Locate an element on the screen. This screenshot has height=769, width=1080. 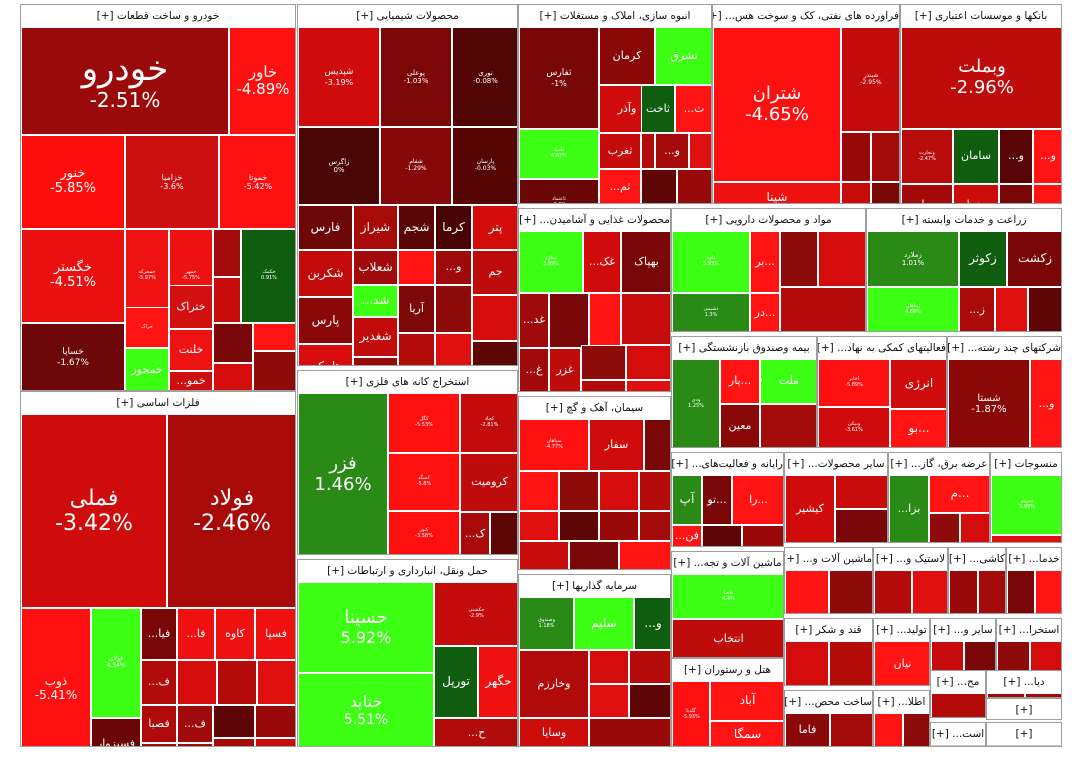
stock-tile: فزر 1.46% is located at coordinates (343, 473).